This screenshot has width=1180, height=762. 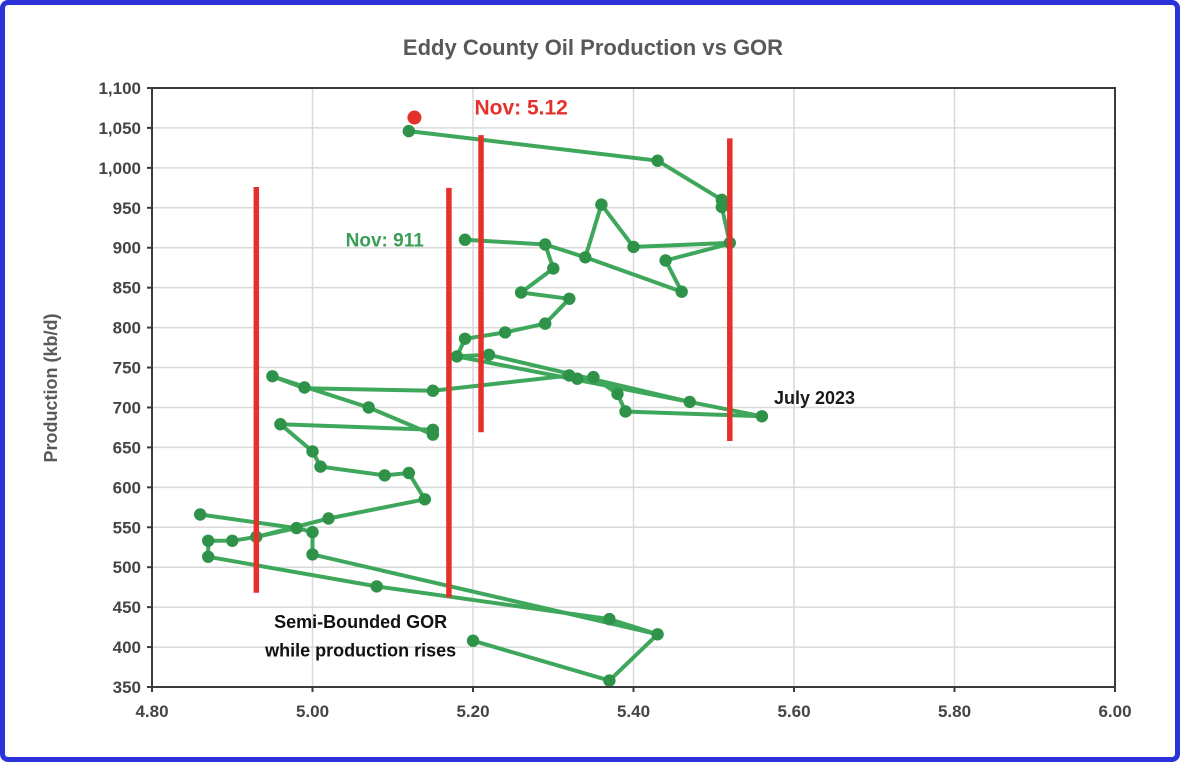 I want to click on semi-bounded-line1: Semi-Bounded GOR, so click(x=360, y=622).